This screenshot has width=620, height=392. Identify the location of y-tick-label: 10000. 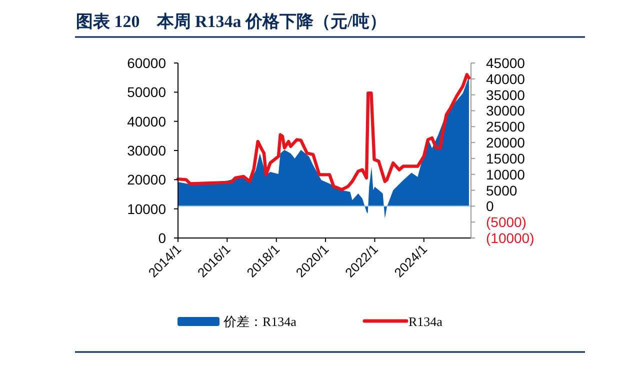
(146, 208).